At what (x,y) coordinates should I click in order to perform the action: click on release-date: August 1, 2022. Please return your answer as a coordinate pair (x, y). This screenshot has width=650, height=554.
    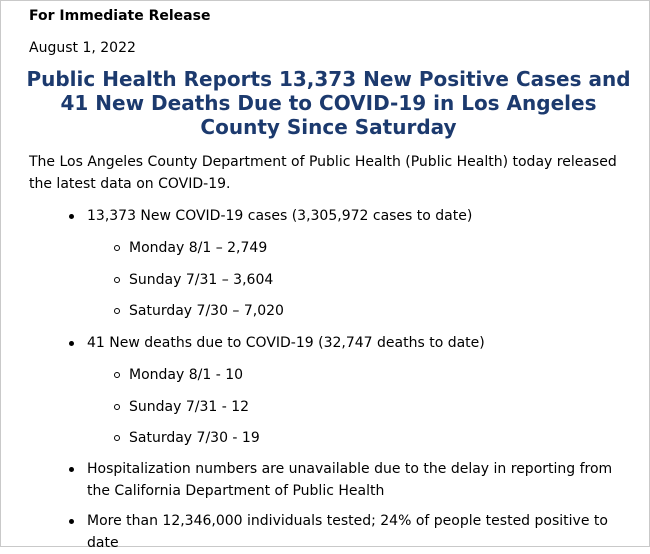
    Looking at the image, I should click on (82, 48).